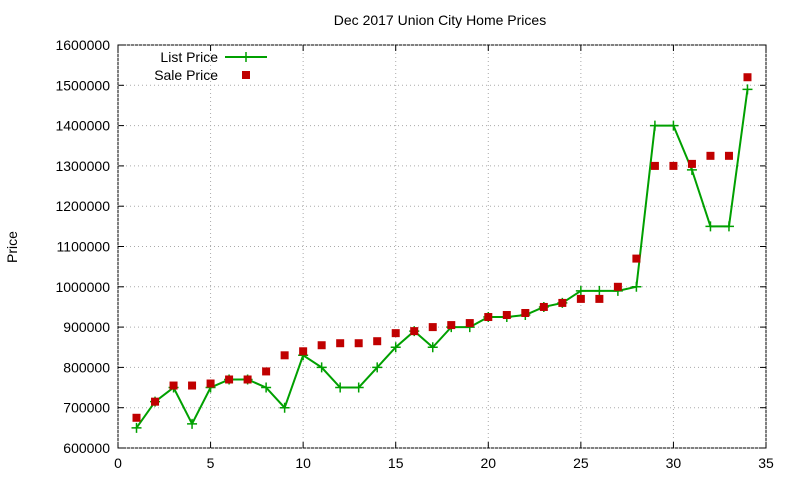 The height and width of the screenshot is (485, 800). What do you see at coordinates (82, 45) in the screenshot?
I see `y-tick-label: 1600000` at bounding box center [82, 45].